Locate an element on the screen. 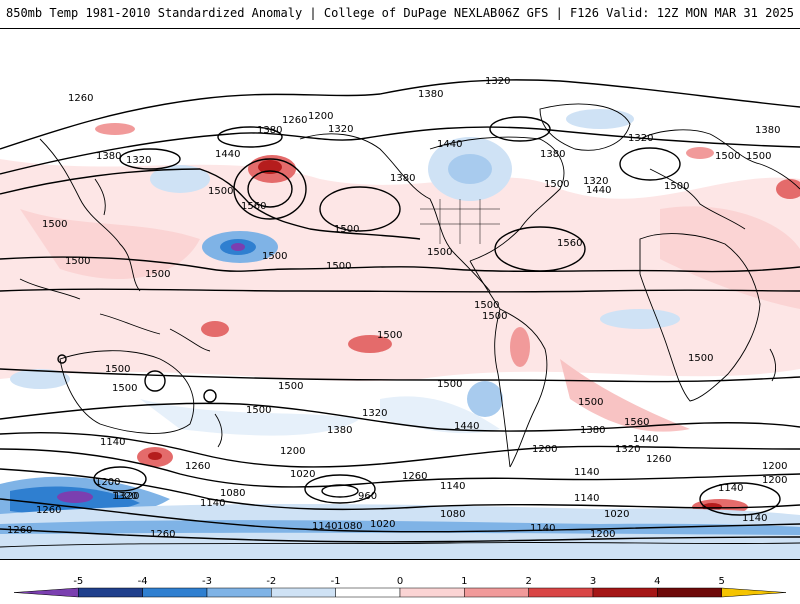  colorbar-swatches is located at coordinates (400, 592).